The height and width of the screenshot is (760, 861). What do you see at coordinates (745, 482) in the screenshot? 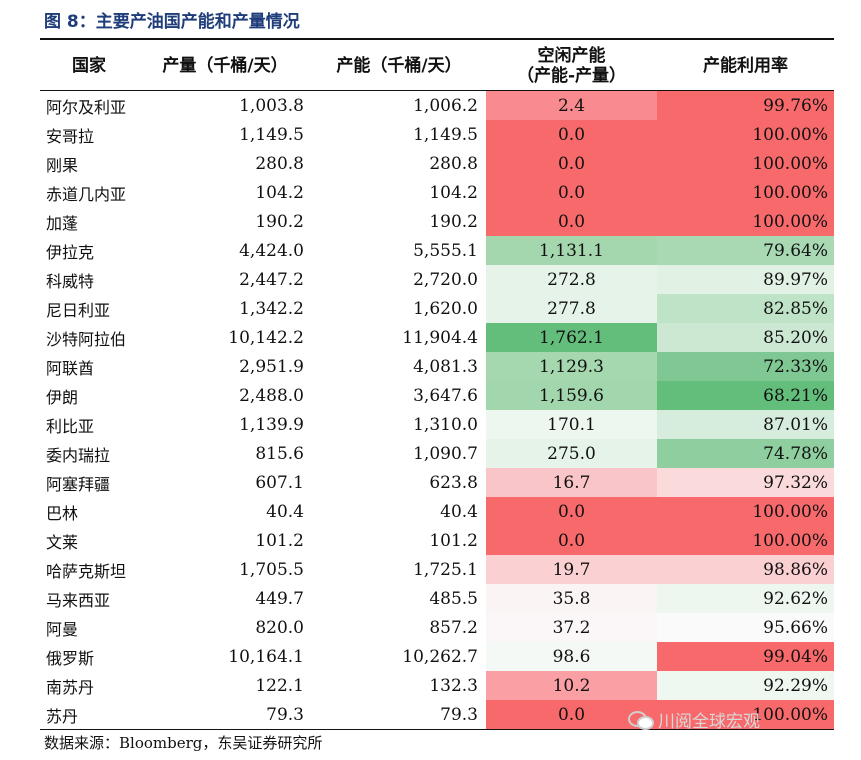
I see `cell-utilization: 97.32%` at bounding box center [745, 482].